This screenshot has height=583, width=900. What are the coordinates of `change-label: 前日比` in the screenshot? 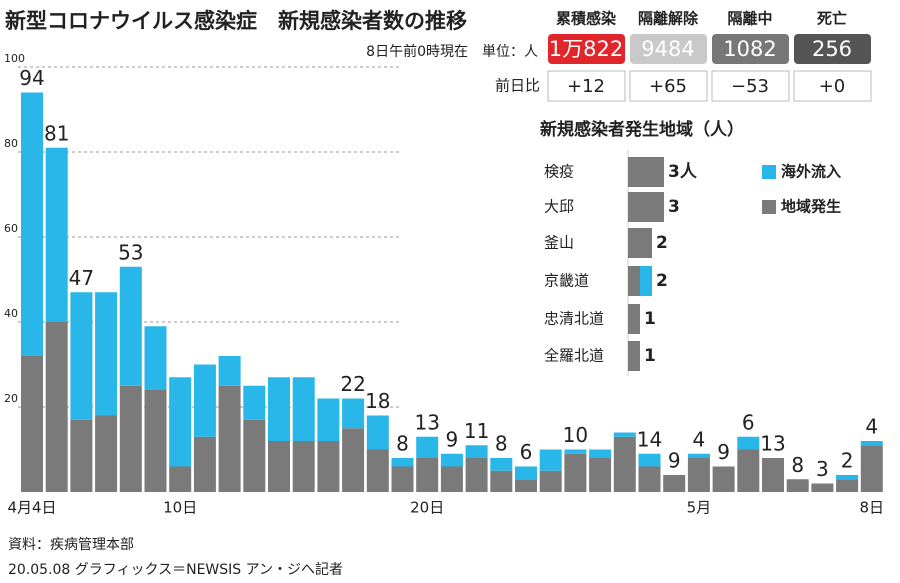 It's located at (517, 86).